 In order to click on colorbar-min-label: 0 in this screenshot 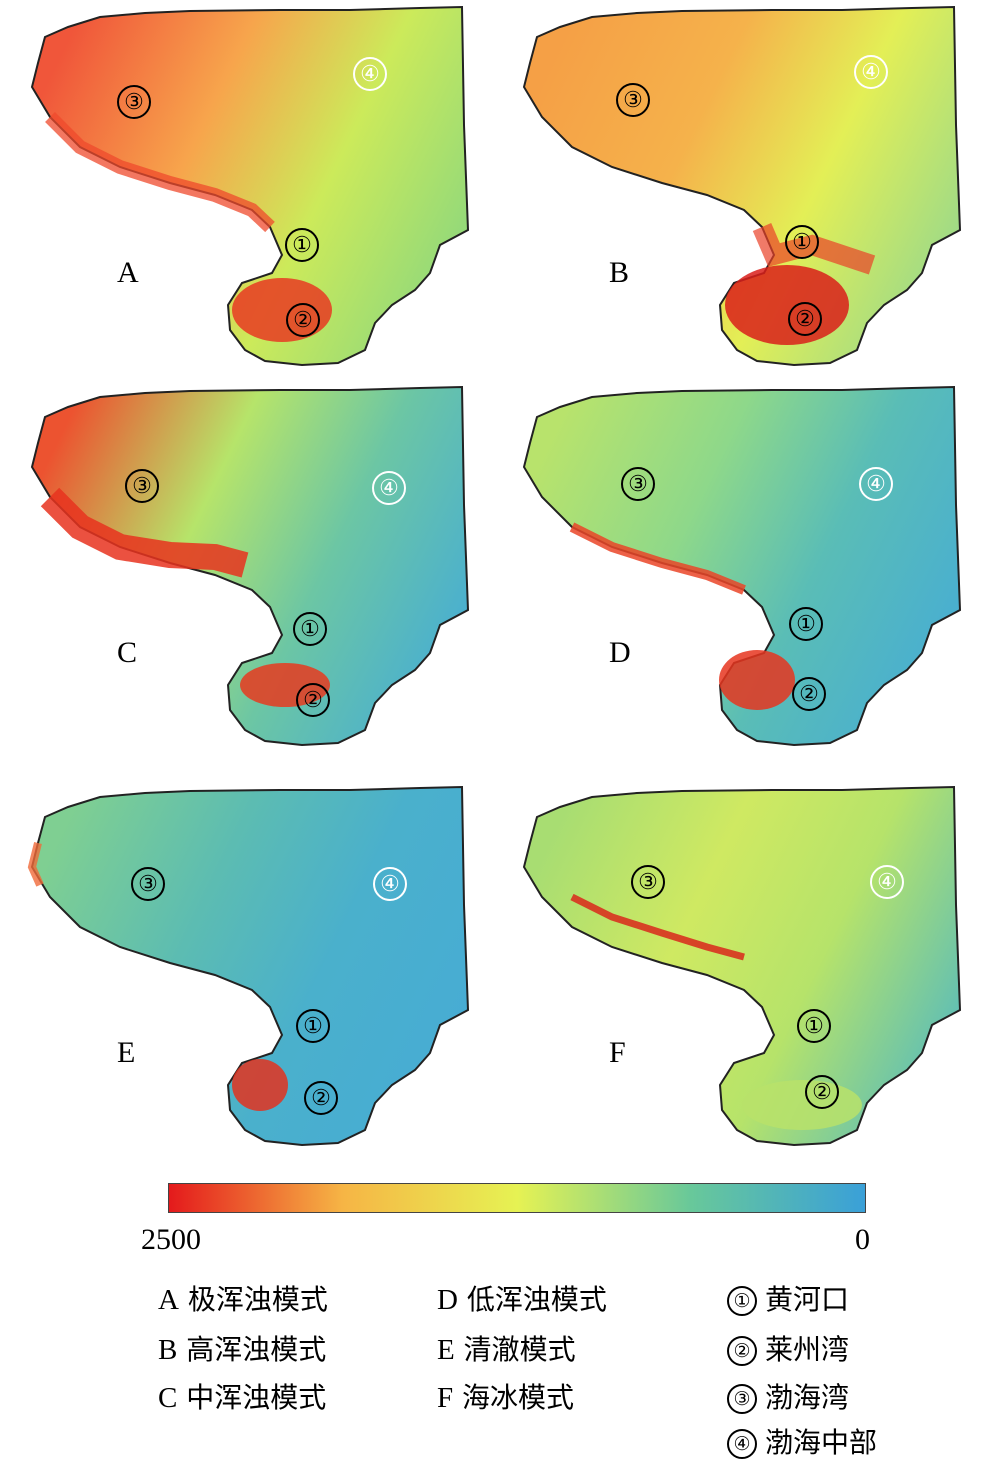, I will do `click(862, 1239)`.